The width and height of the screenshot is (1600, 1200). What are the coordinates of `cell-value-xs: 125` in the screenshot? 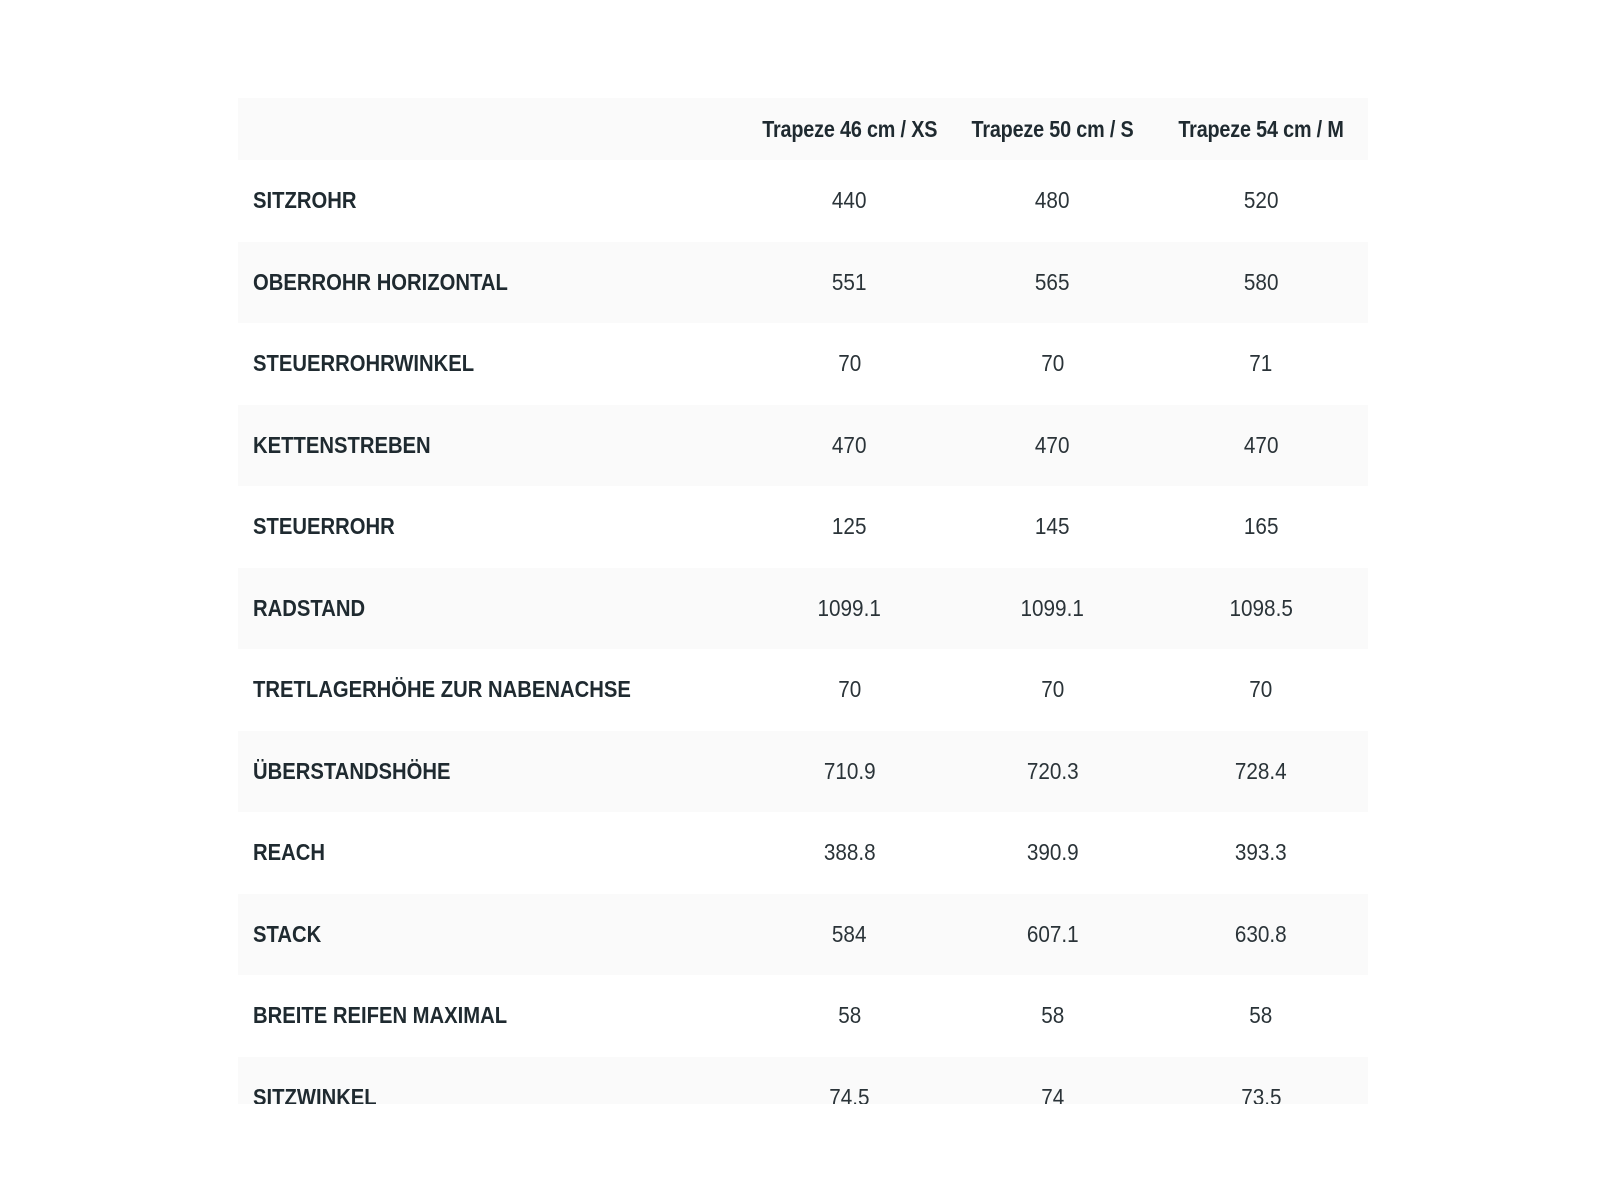 It's located at (849, 526).